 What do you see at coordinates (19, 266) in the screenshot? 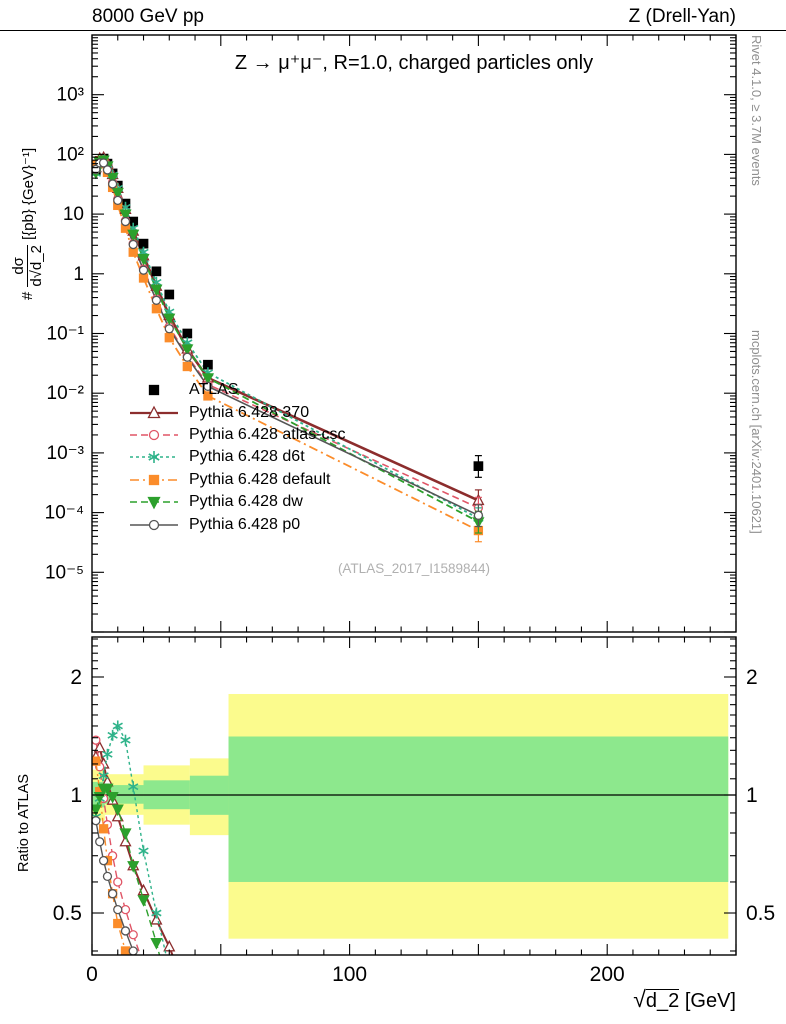
I see `ylabel-numerator: dσ` at bounding box center [19, 266].